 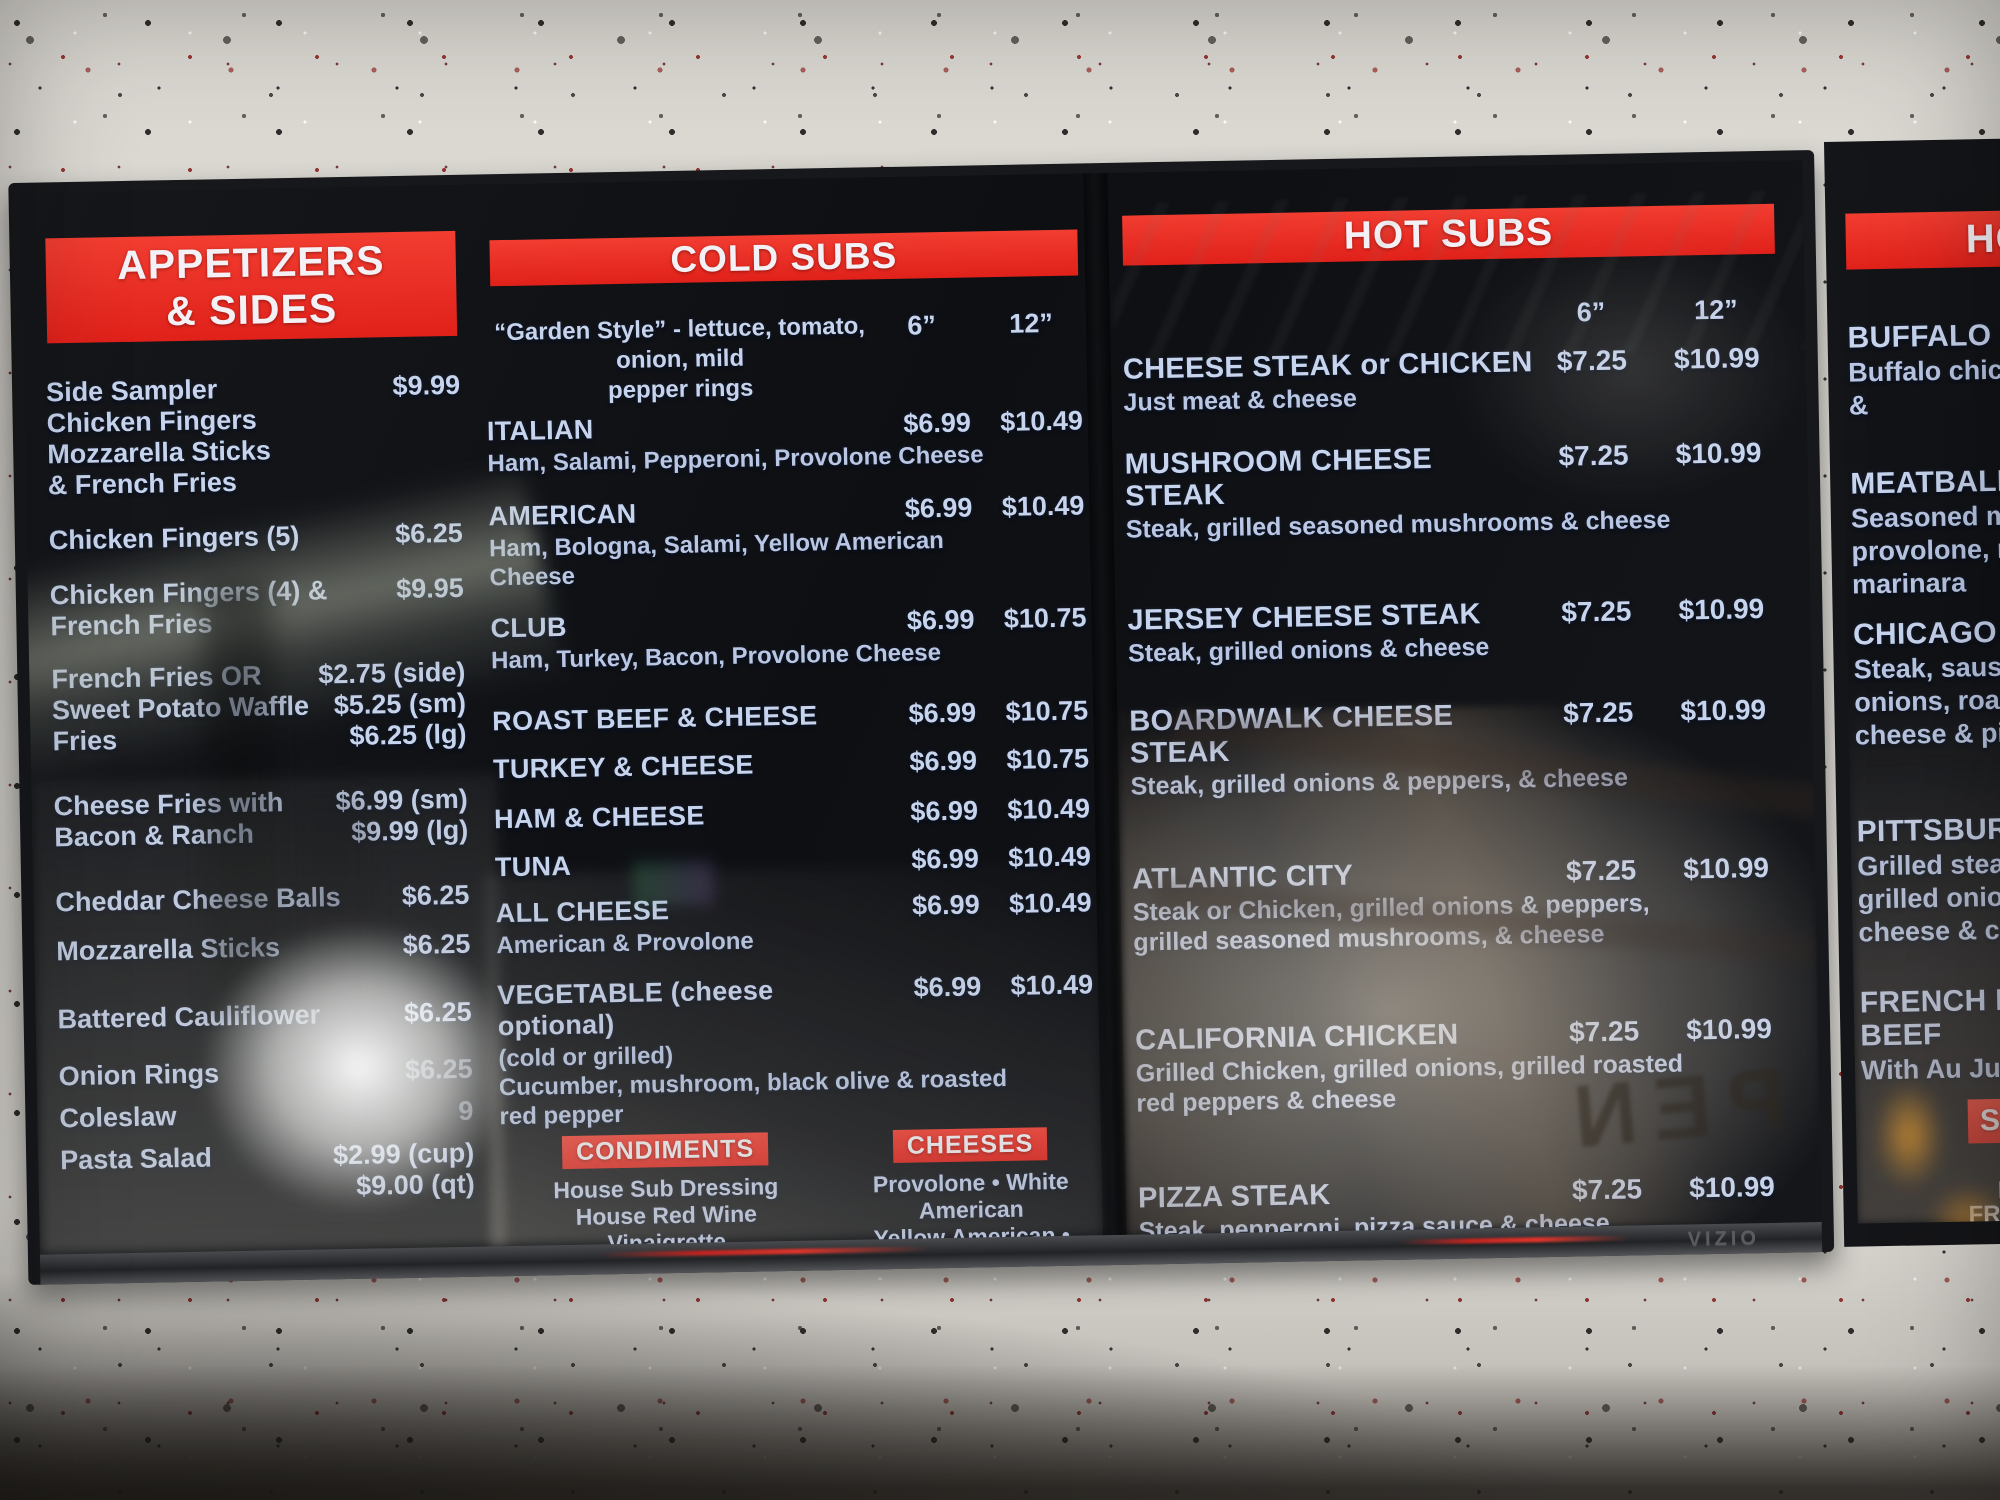 I want to click on item-price: 9, so click(x=466, y=1111).